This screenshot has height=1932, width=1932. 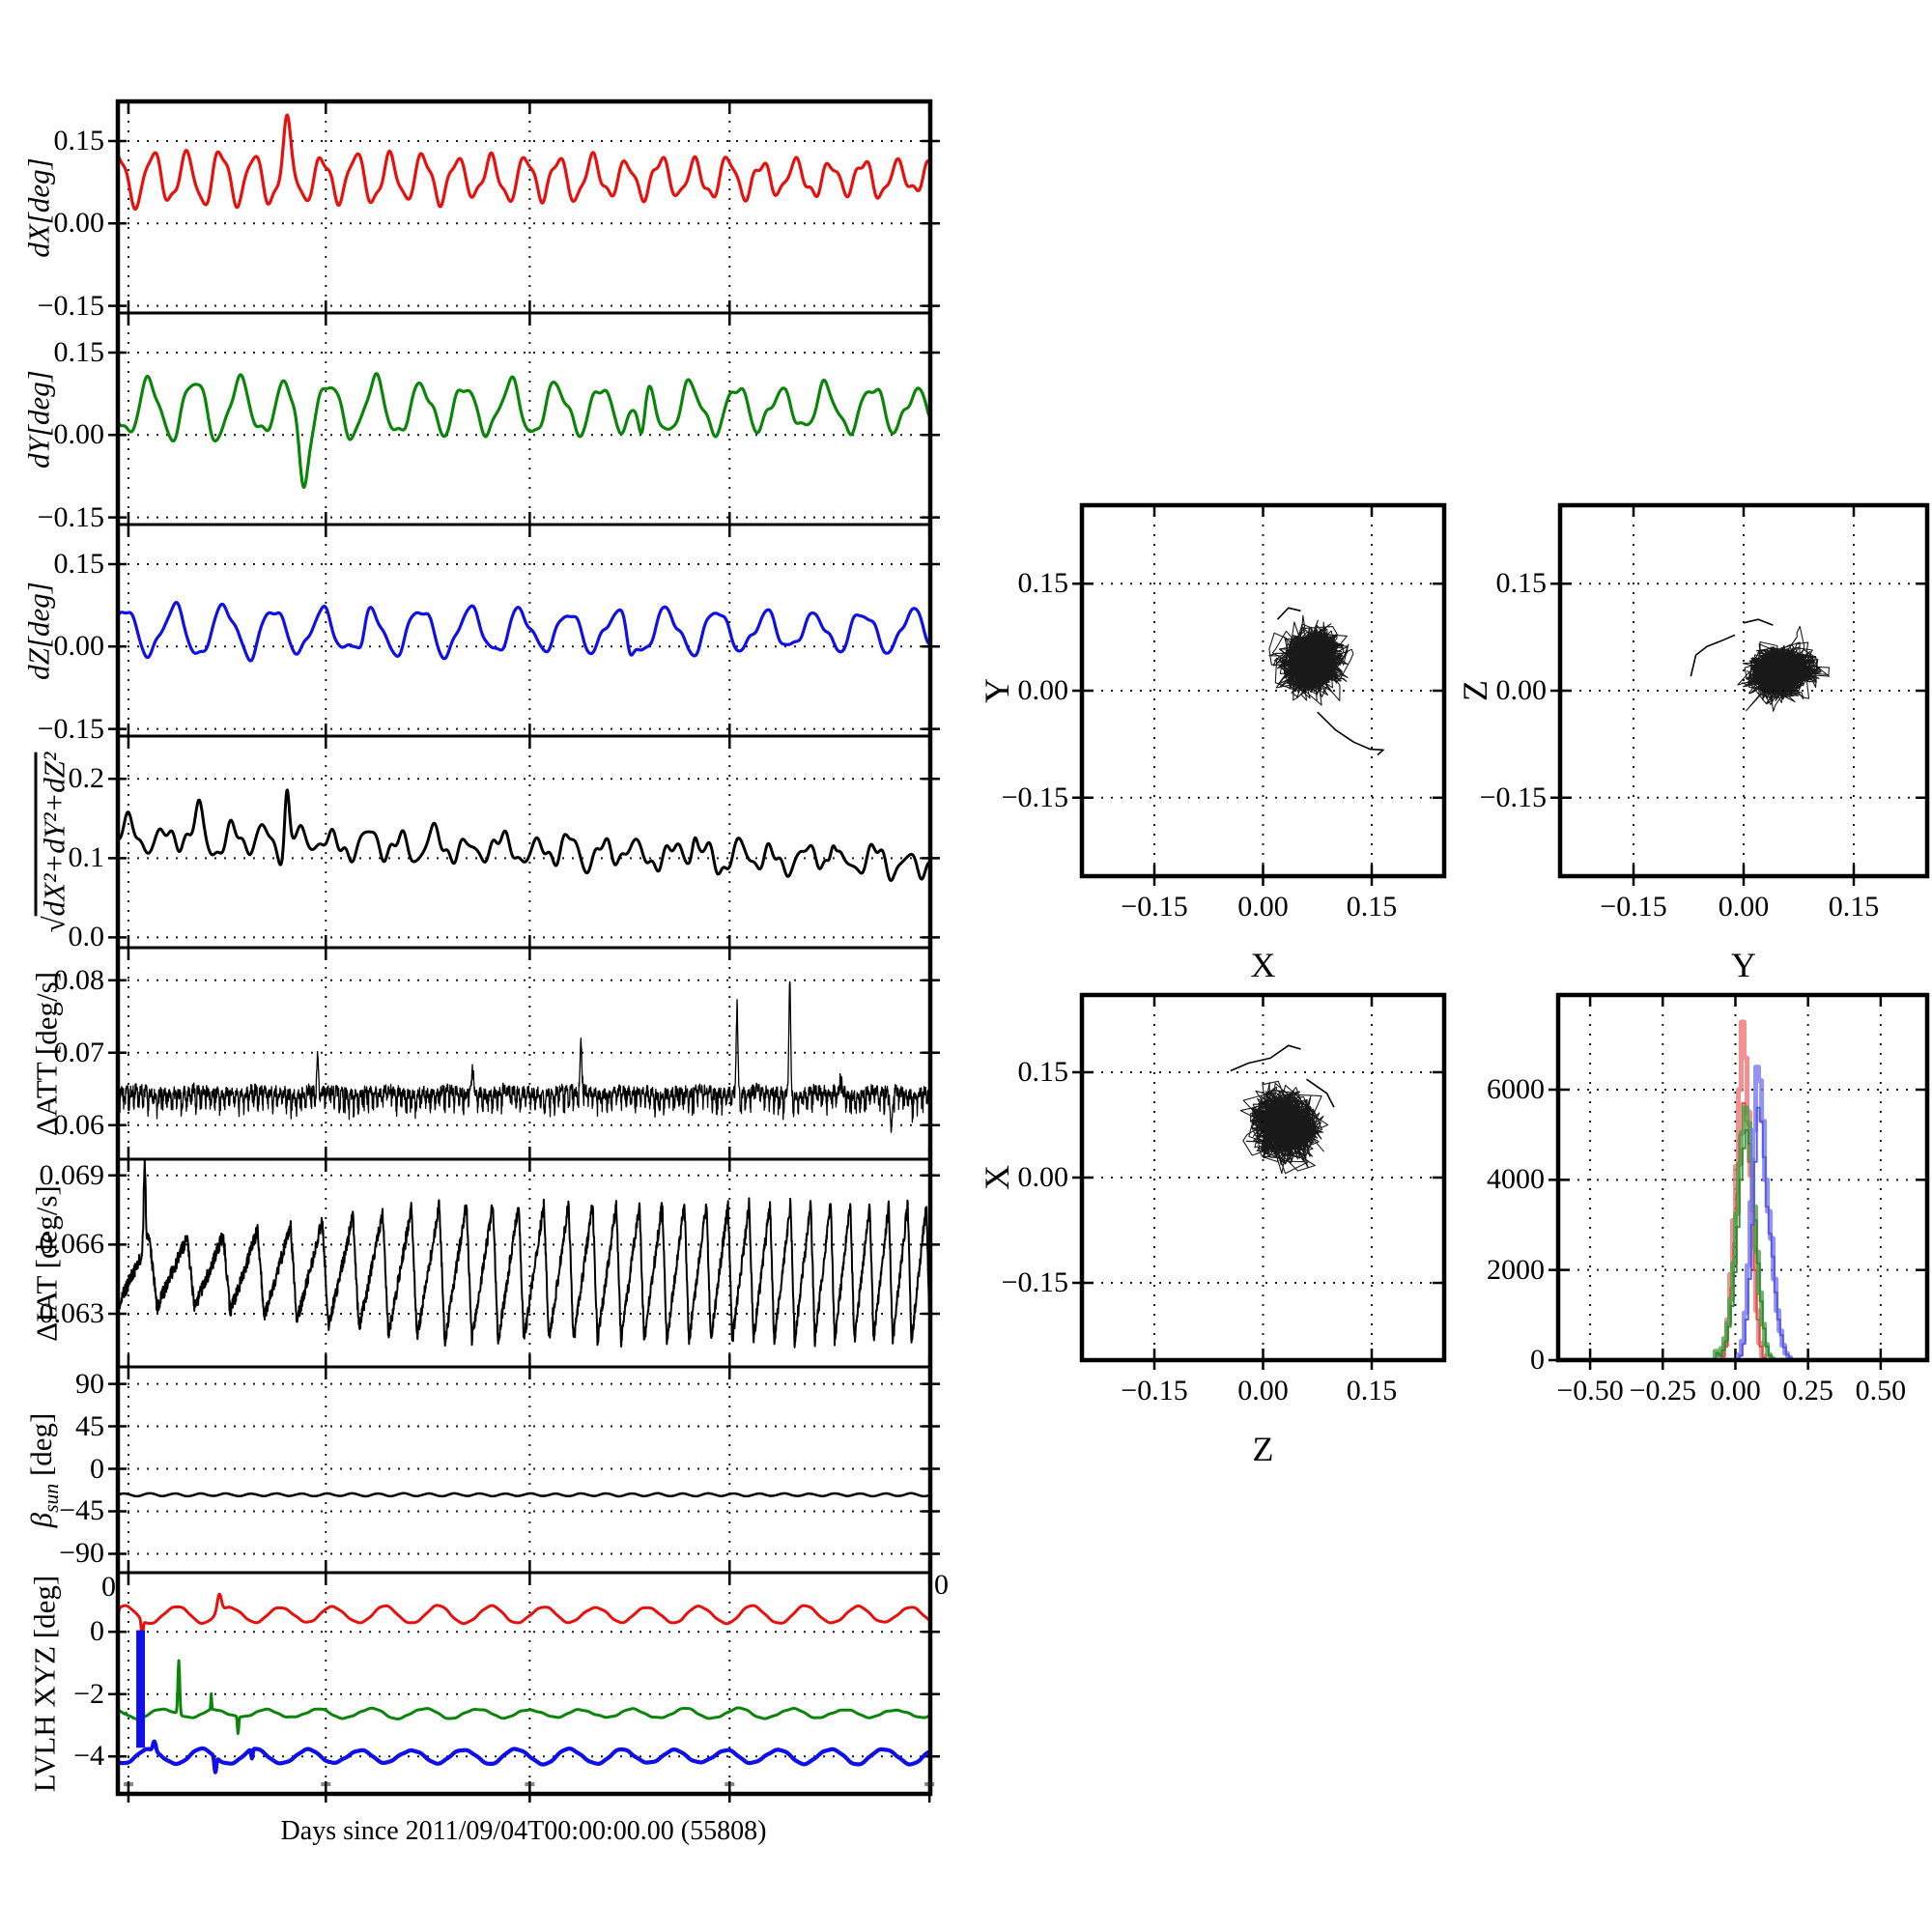 I want to click on Z-vs-Y-y-tick-label: 0.00, so click(x=1521, y=690).